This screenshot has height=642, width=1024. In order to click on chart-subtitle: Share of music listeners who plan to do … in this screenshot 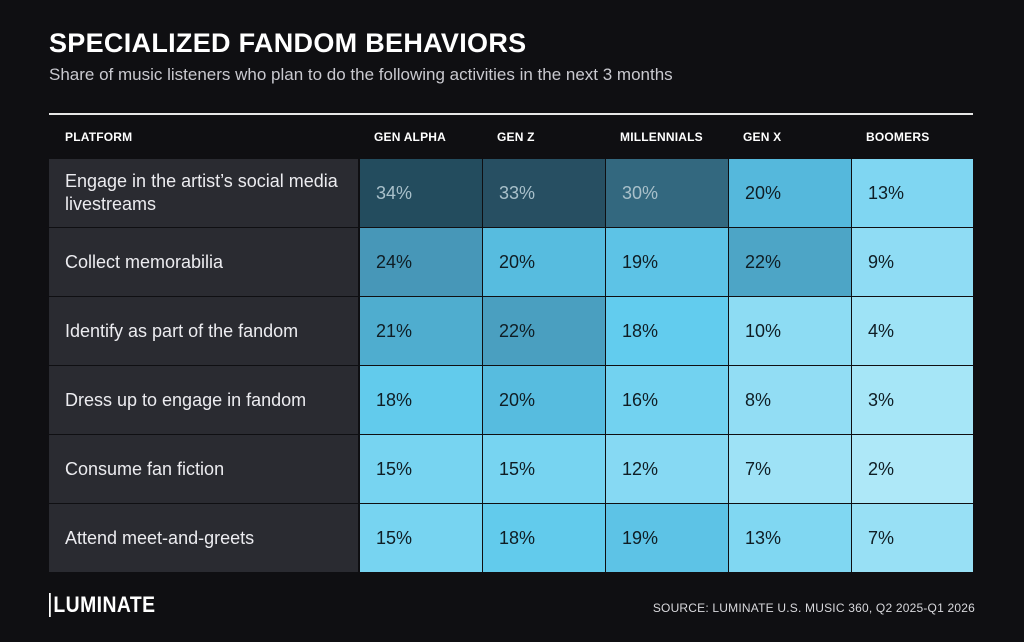, I will do `click(361, 74)`.